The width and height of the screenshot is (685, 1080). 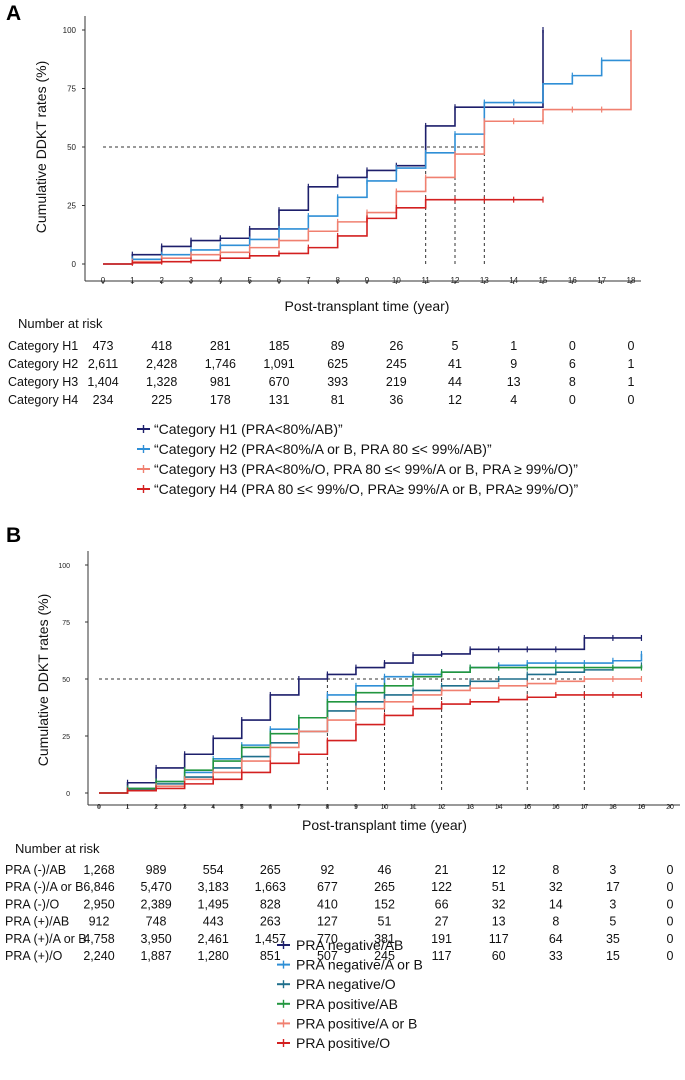 What do you see at coordinates (367, 306) in the screenshot?
I see `panel-a-x-axis-title: Post-transplant time (year)` at bounding box center [367, 306].